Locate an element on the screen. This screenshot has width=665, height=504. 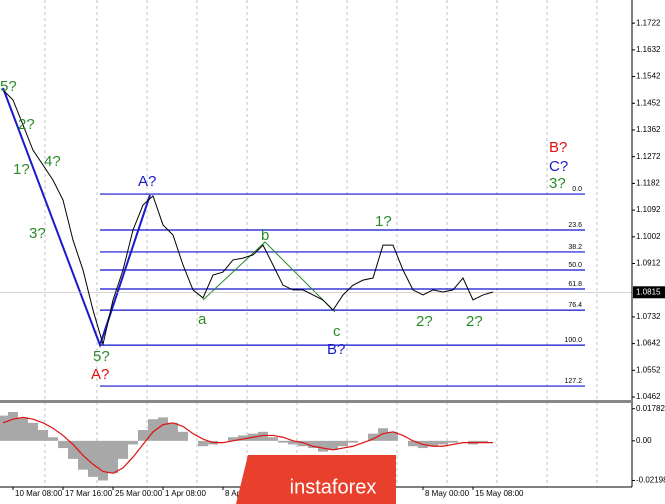
x-tick-label: 17 Mar 16:00 is located at coordinates (89, 493).